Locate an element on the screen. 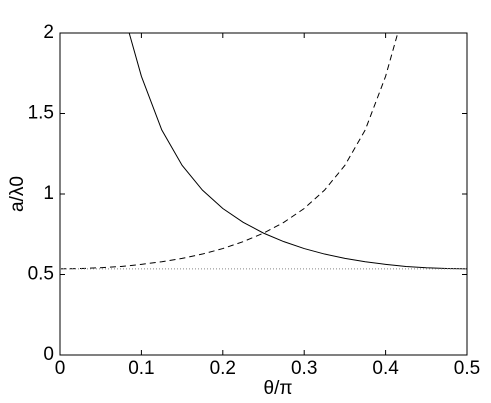 Image resolution: width=491 pixels, height=403 pixels. y-axis-label: a/λ0 is located at coordinates (17, 194).